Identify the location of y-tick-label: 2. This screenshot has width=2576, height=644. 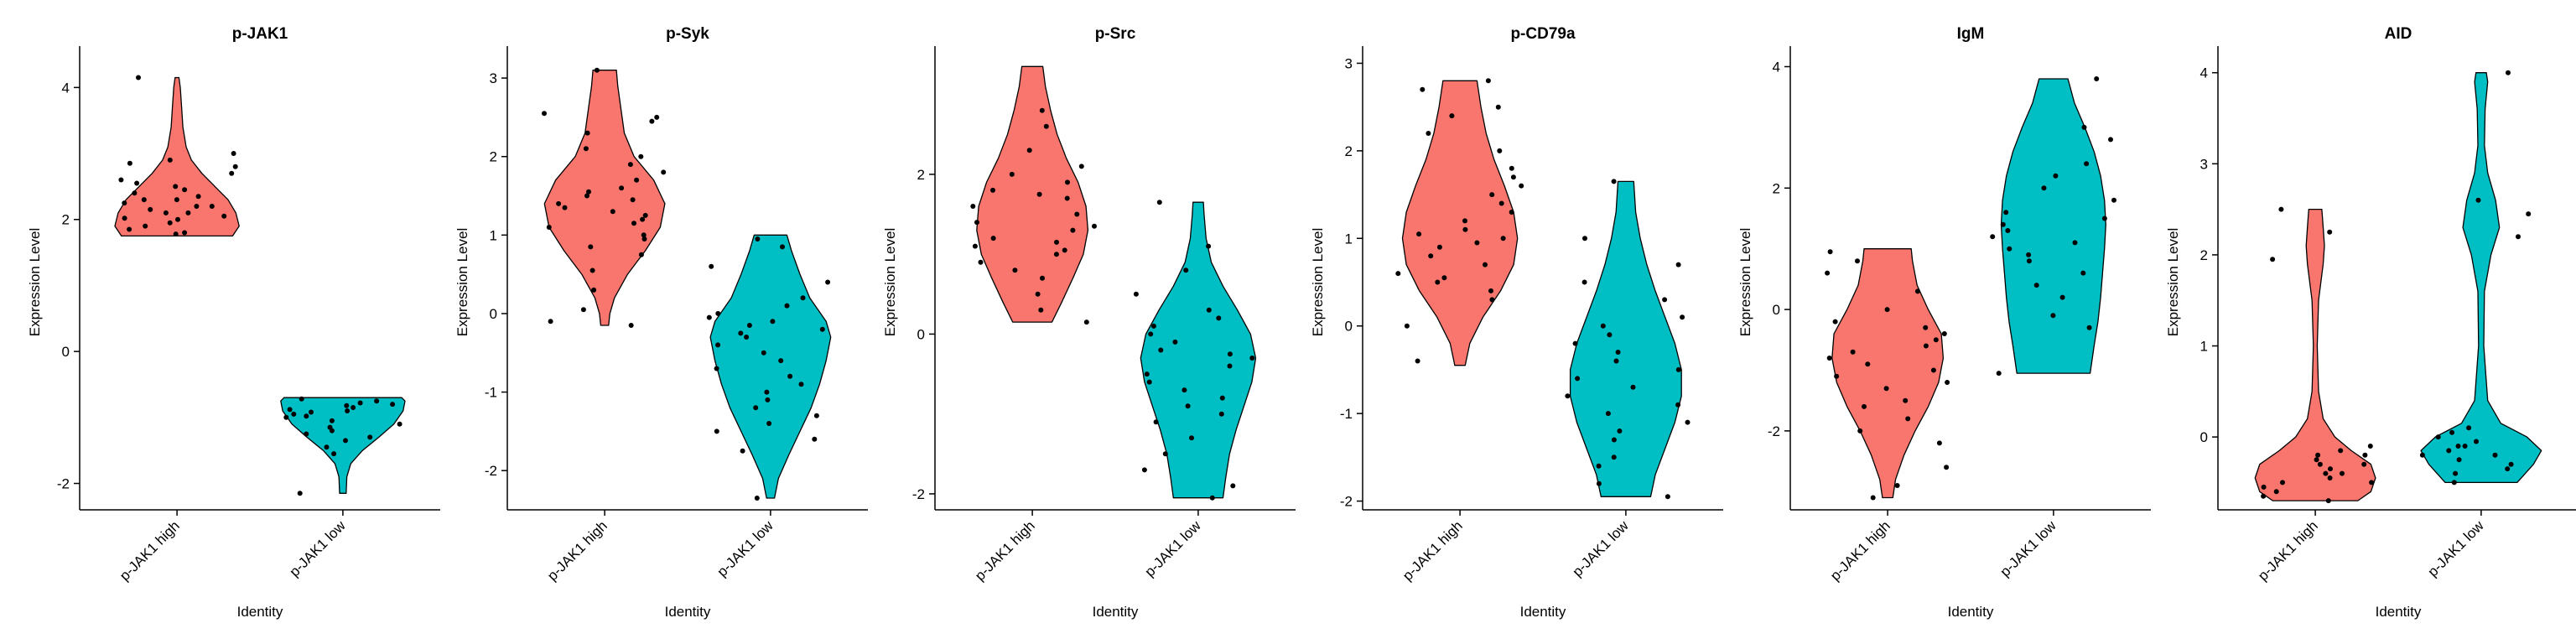
(1349, 151).